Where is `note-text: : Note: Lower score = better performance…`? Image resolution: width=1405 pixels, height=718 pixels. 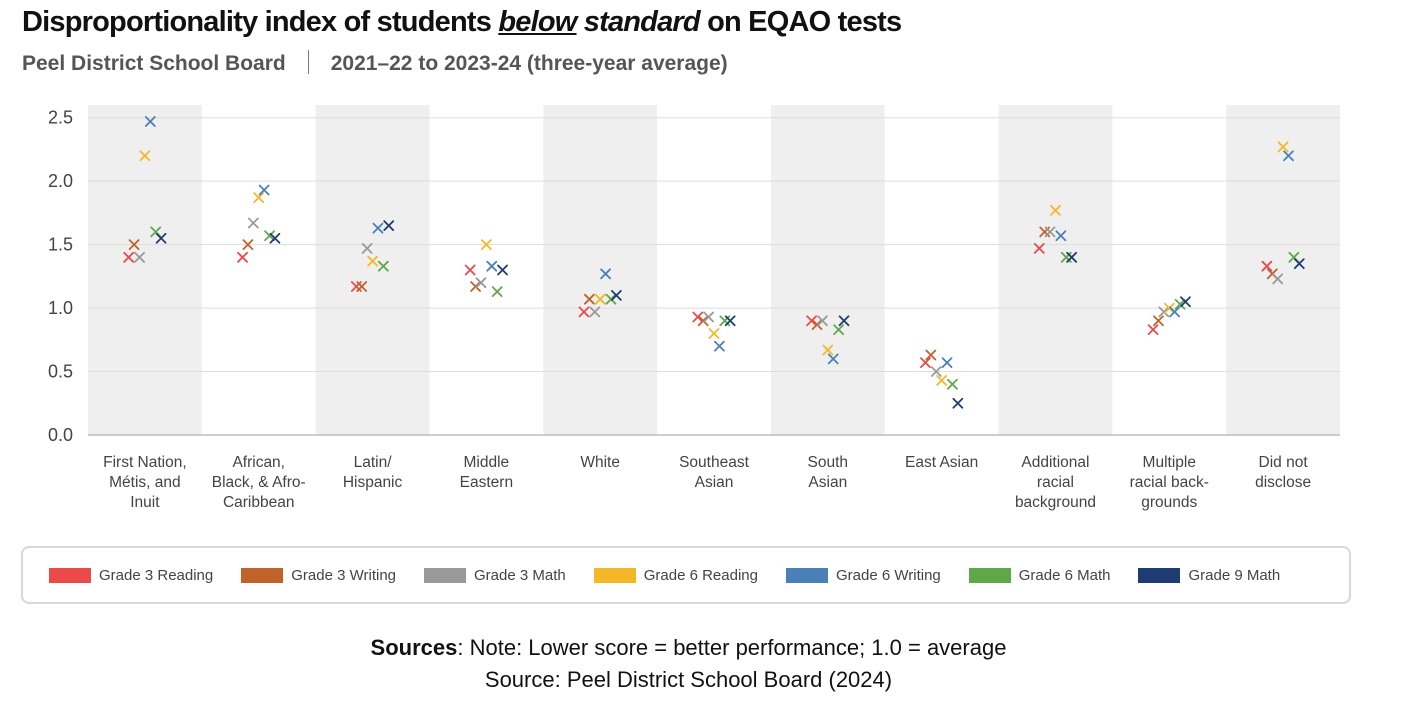 note-text: : Note: Lower score = better performance… is located at coordinates (732, 647).